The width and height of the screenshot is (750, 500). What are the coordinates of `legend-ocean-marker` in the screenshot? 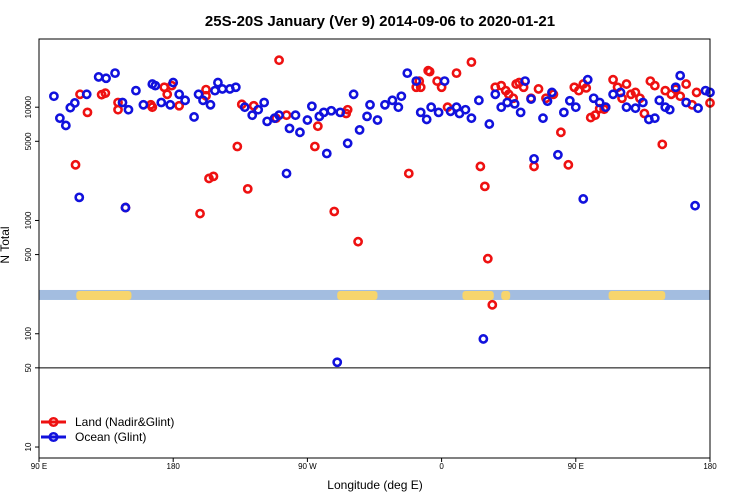 It's located at (53, 437).